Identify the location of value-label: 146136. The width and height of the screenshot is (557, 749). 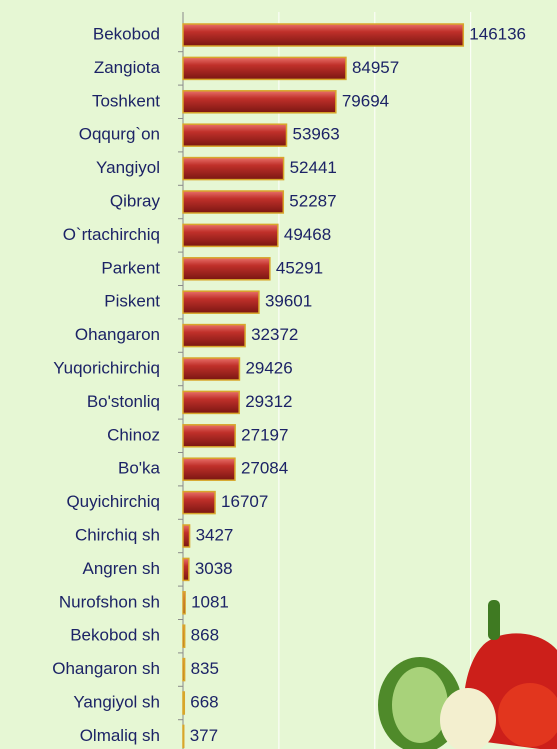
(497, 33).